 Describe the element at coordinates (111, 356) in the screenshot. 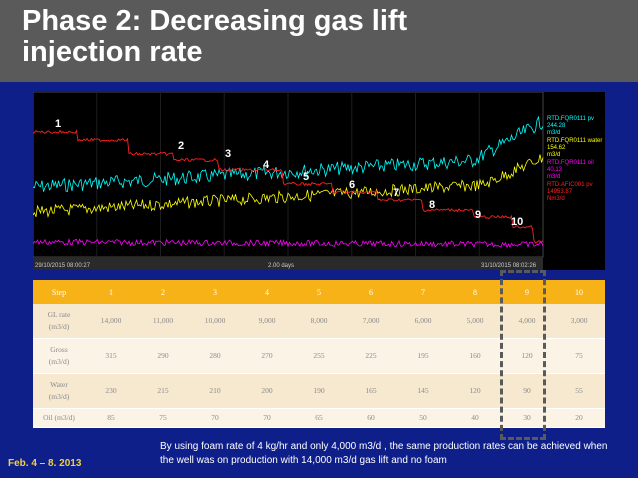

I see `table-cell: 315` at that location.